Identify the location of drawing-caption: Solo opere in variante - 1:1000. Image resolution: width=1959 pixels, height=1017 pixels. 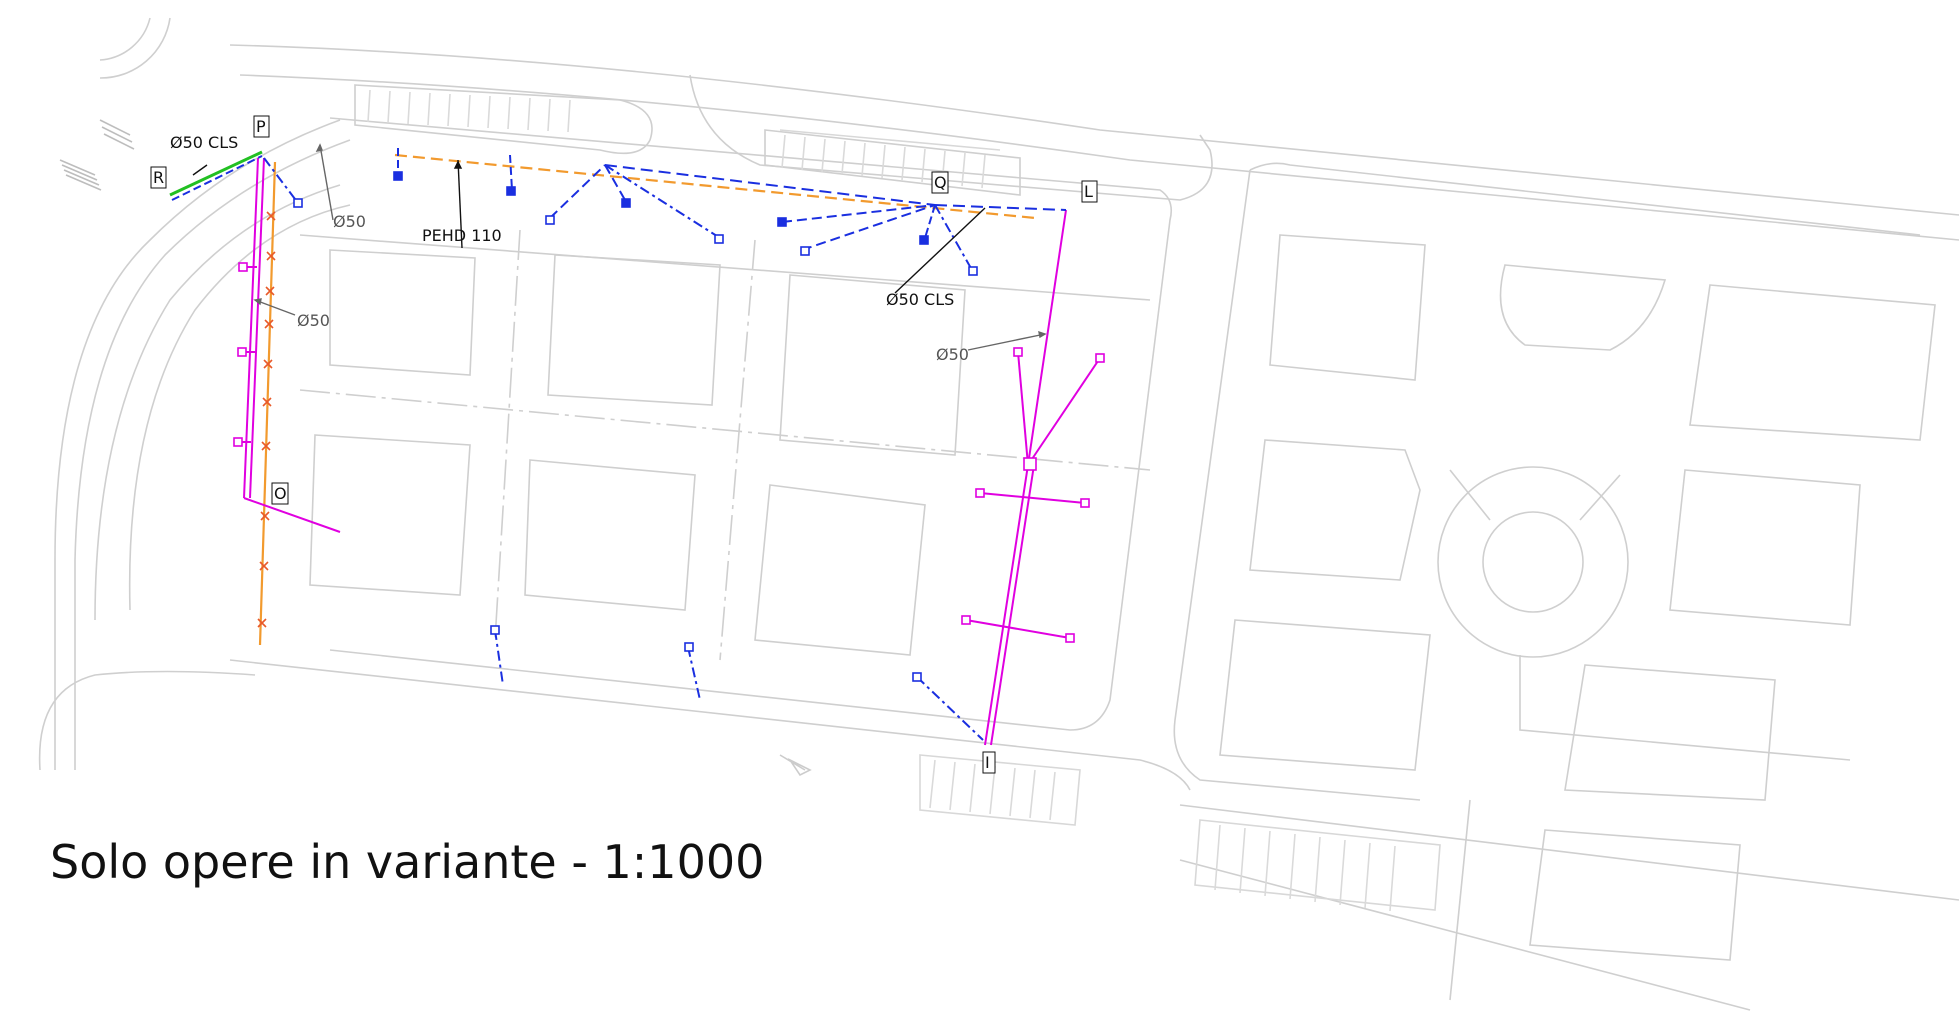
(407, 862).